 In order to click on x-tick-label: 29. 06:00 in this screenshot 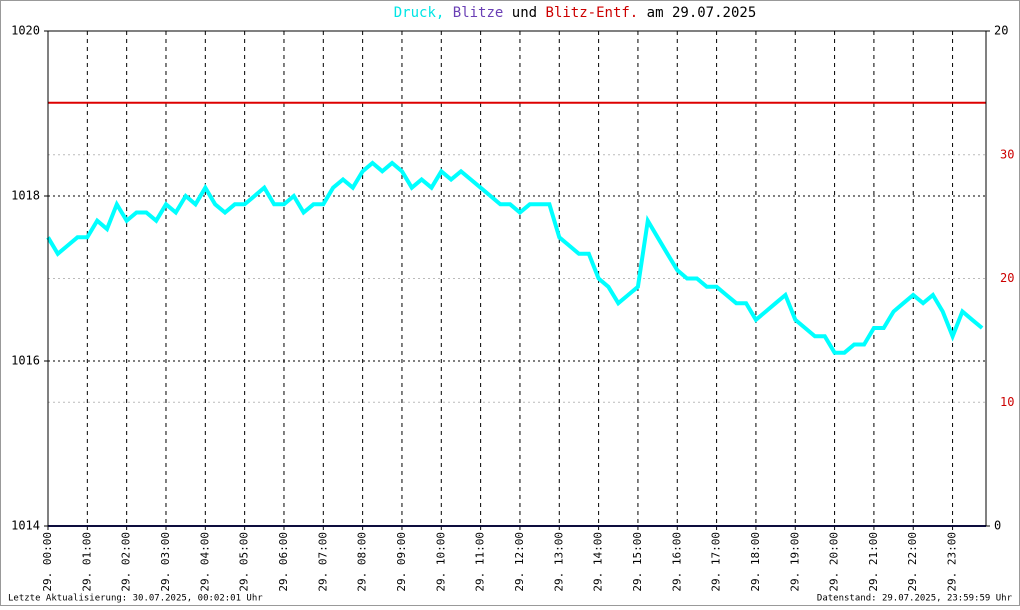, I will do `click(283, 562)`.